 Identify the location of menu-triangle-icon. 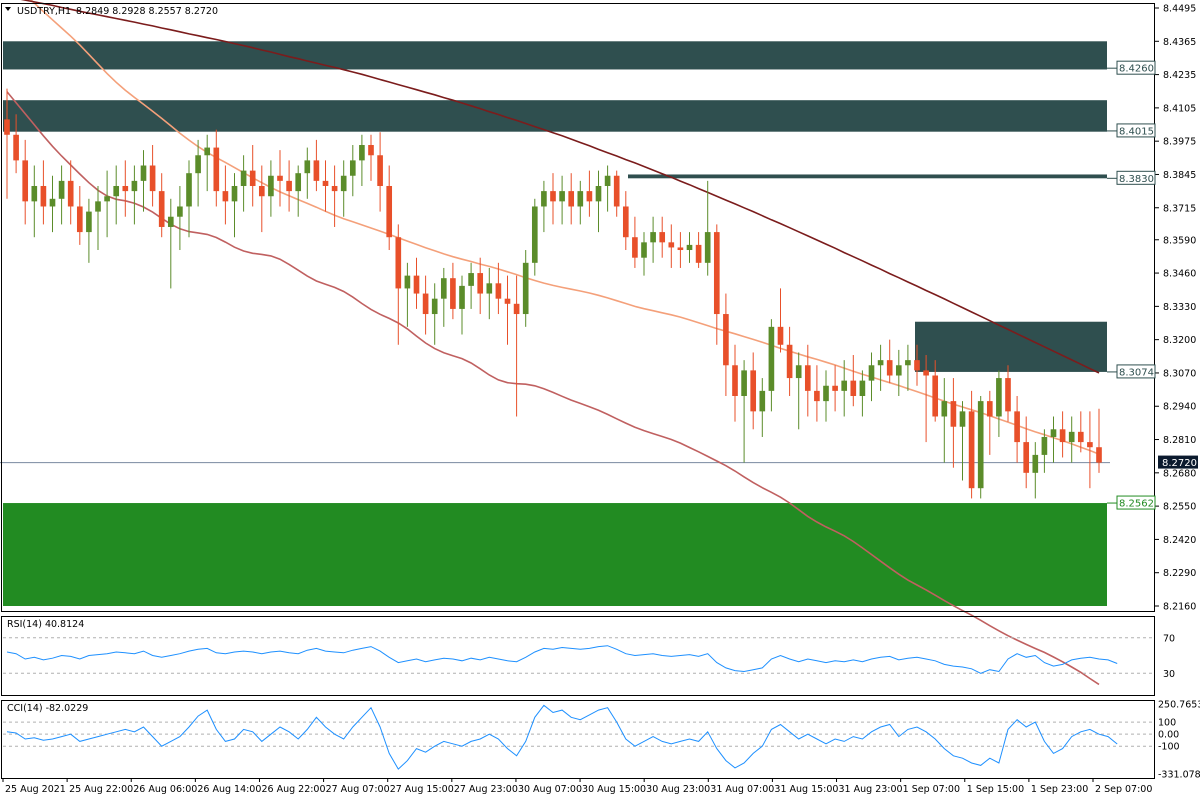
(8, 9).